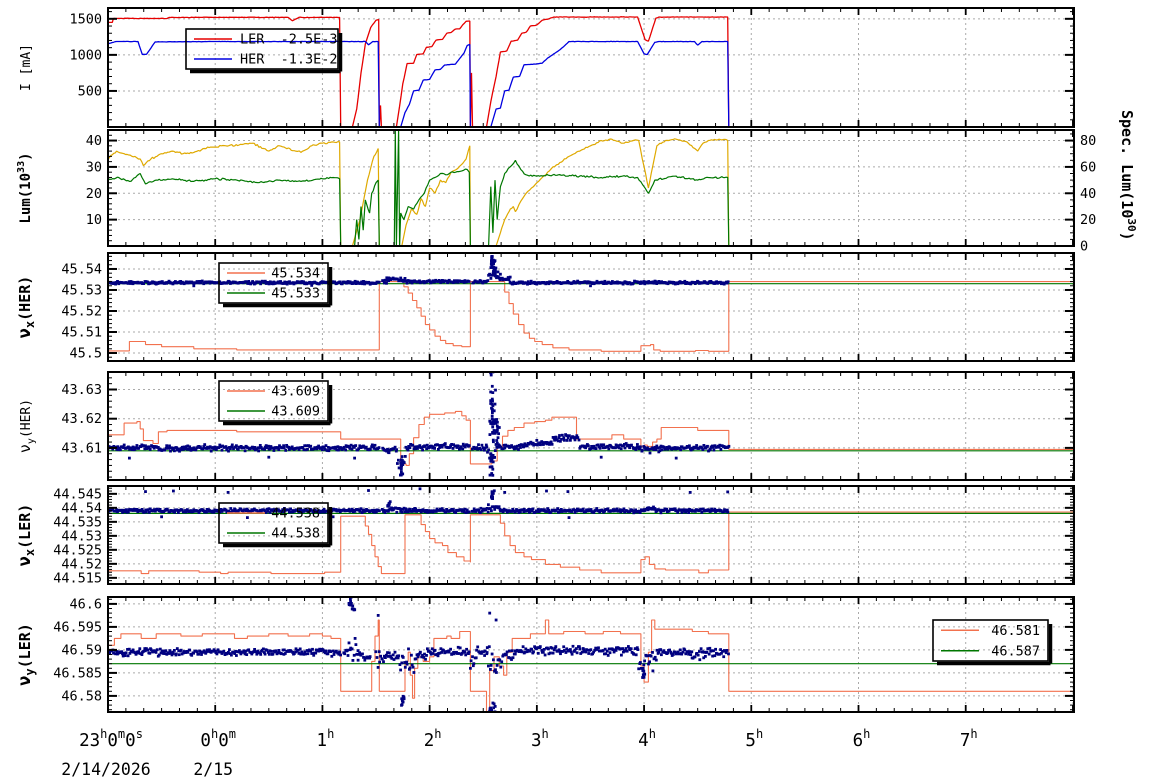  What do you see at coordinates (94, 220) in the screenshot?
I see `ytick-label: 10` at bounding box center [94, 220].